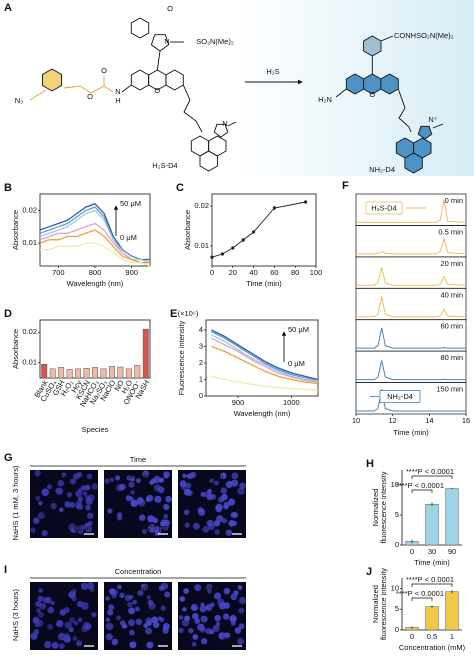 This screenshot has width=474, height=660. I want to click on panel-label: G, so click(8, 458).